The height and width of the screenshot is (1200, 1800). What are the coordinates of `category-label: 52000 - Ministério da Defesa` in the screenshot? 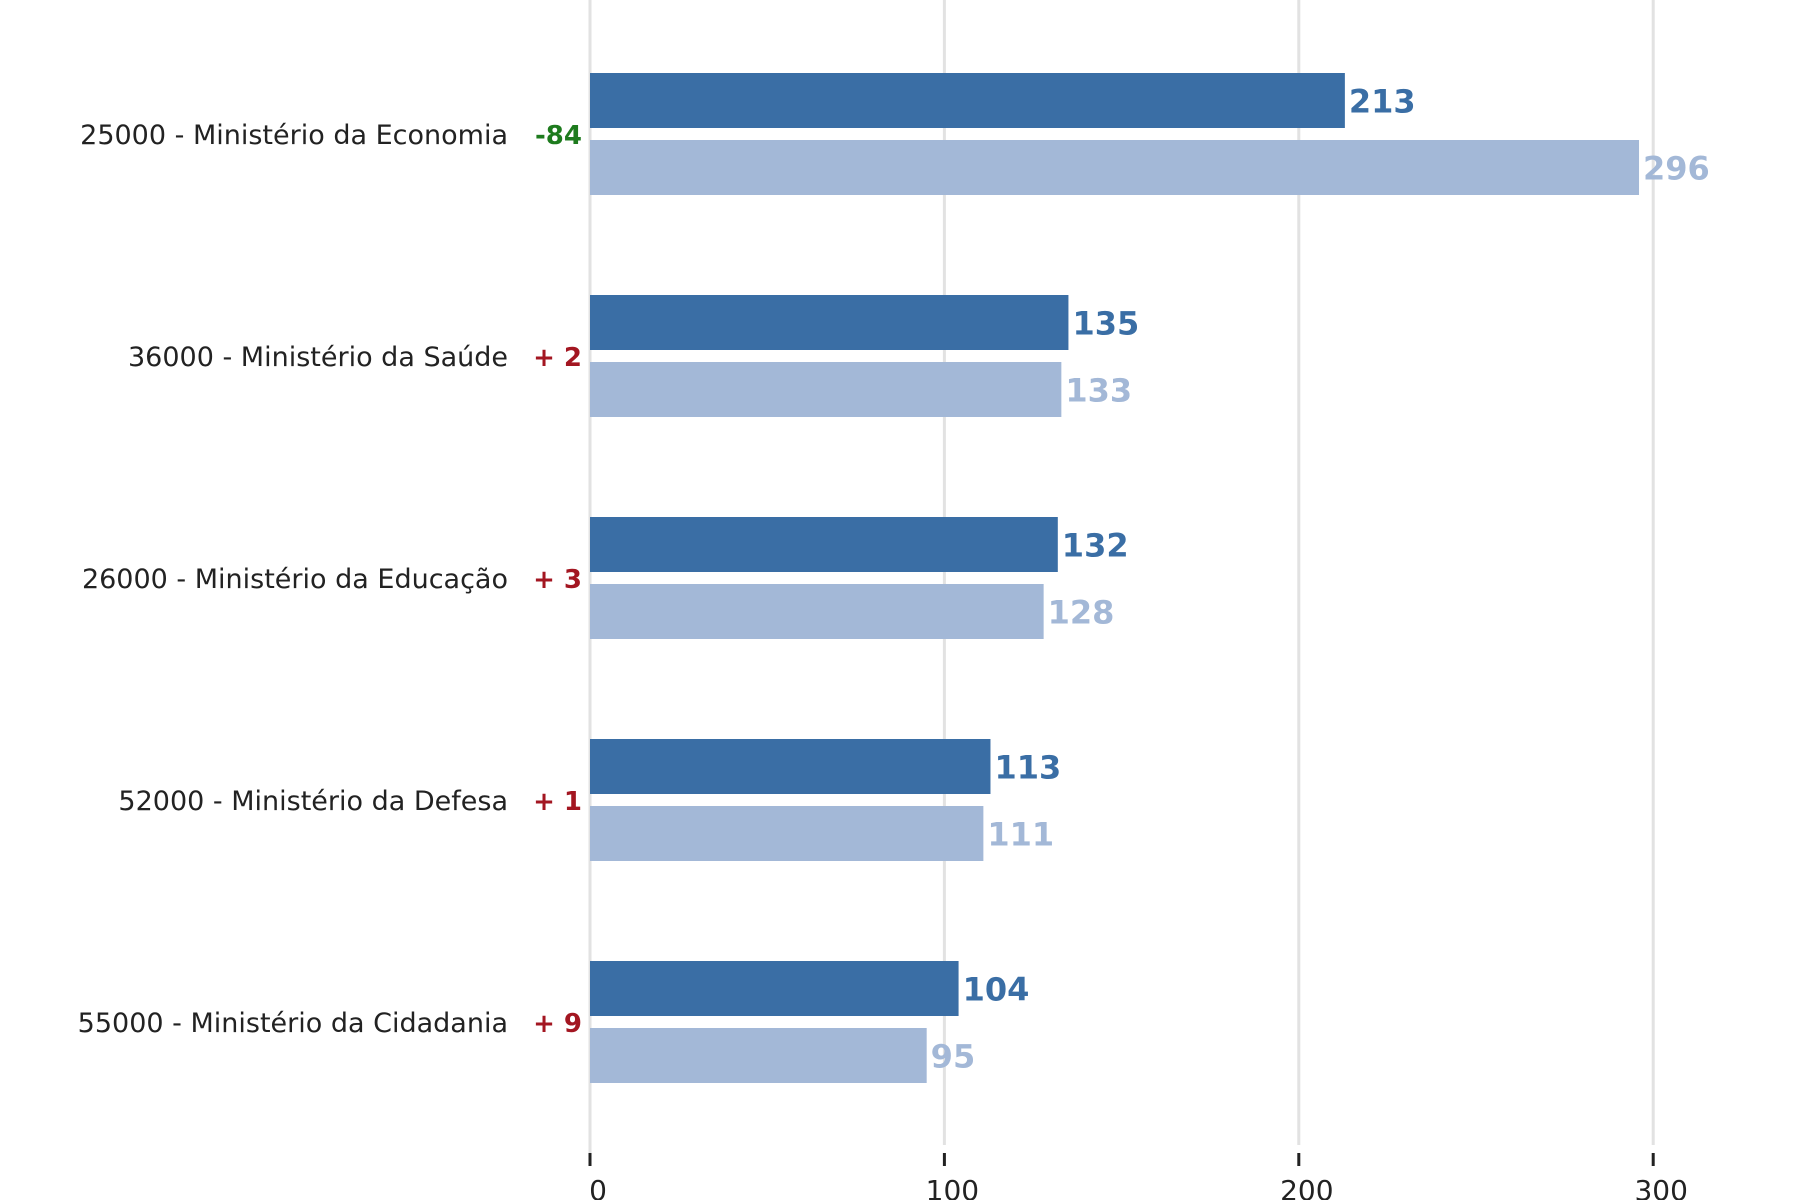 It's located at (313, 801).